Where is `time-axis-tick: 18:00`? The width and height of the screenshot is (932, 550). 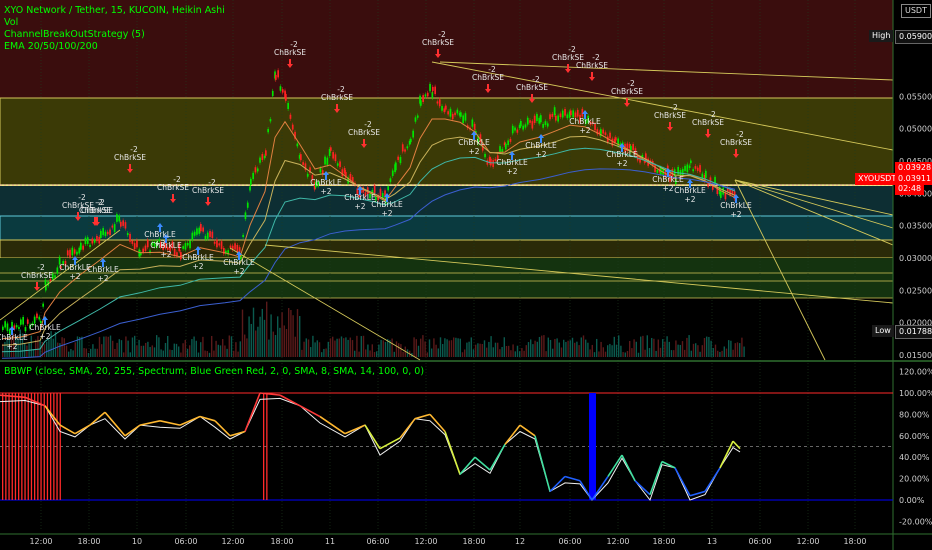
time-axis-tick: 18:00 is located at coordinates (663, 541).